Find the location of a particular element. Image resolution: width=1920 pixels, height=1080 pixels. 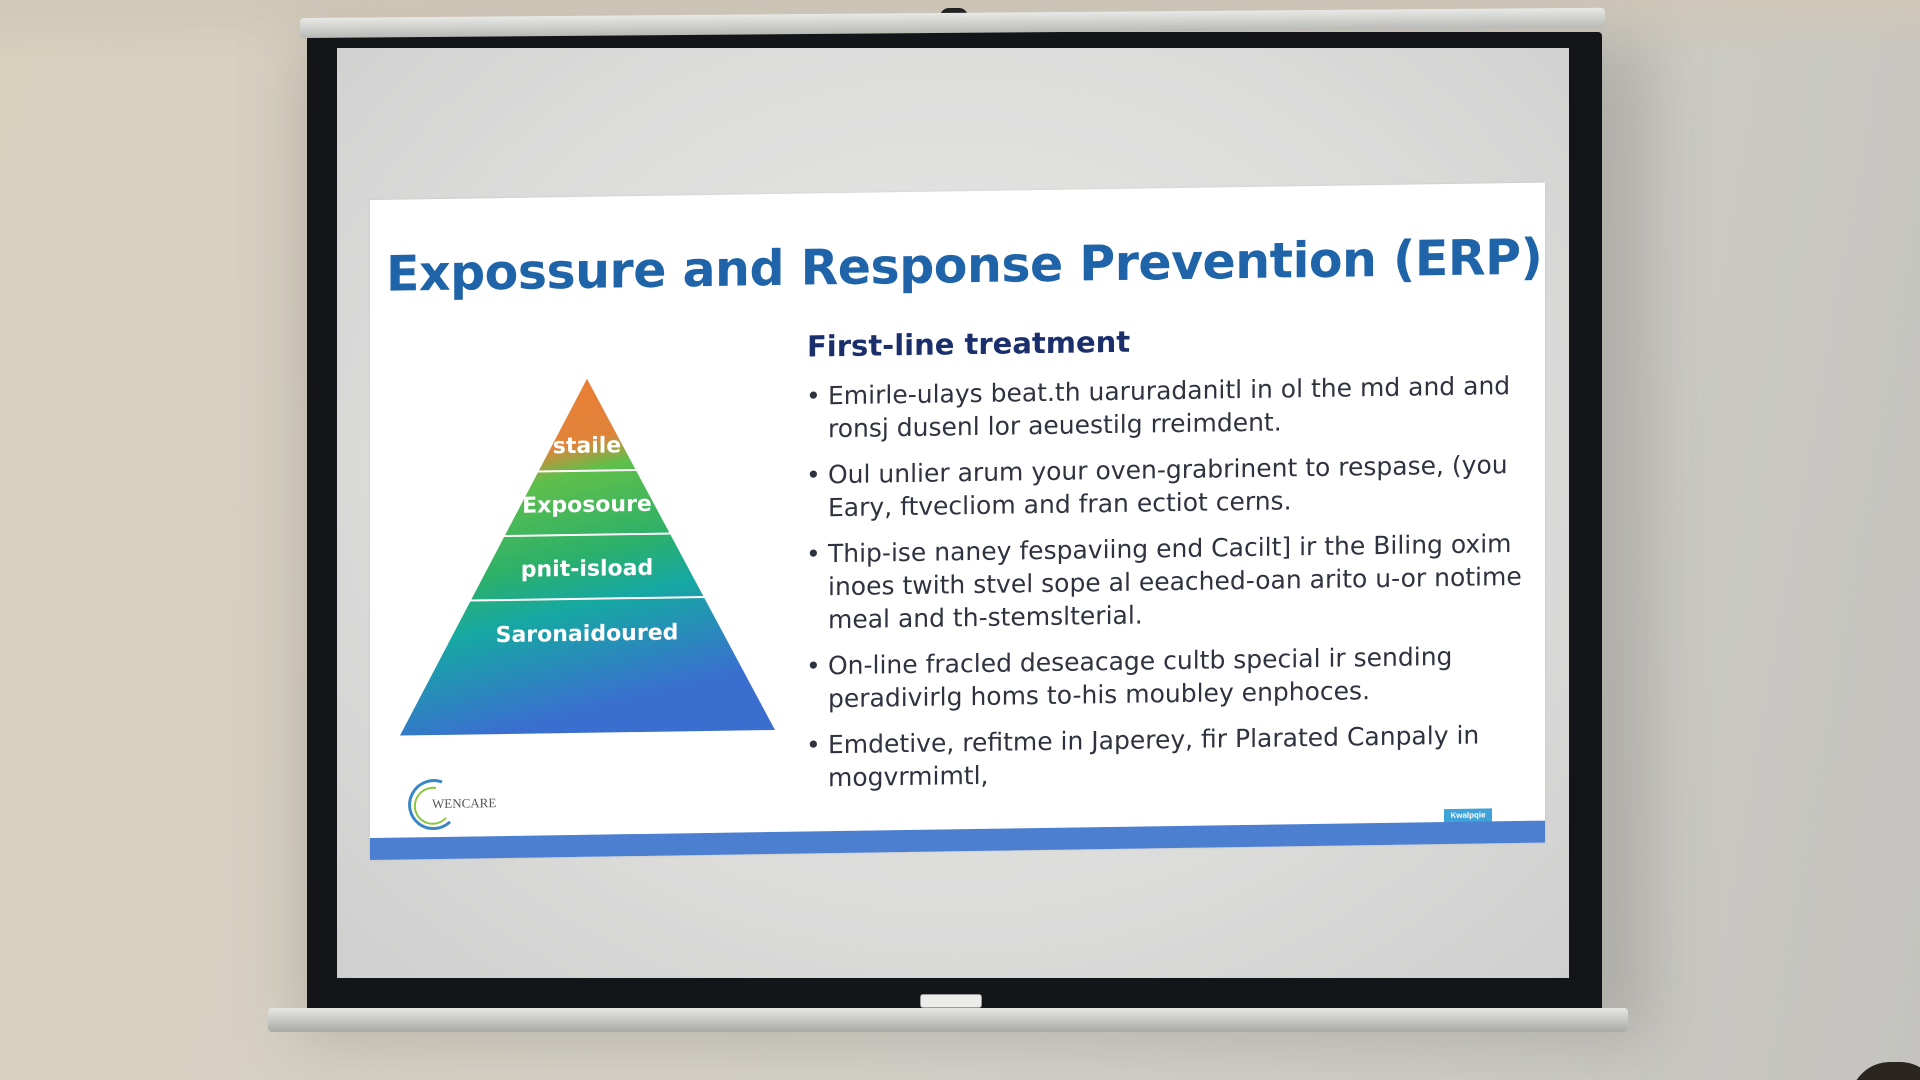

pyramid-level-4-label: Saronaidoured is located at coordinates (587, 634).